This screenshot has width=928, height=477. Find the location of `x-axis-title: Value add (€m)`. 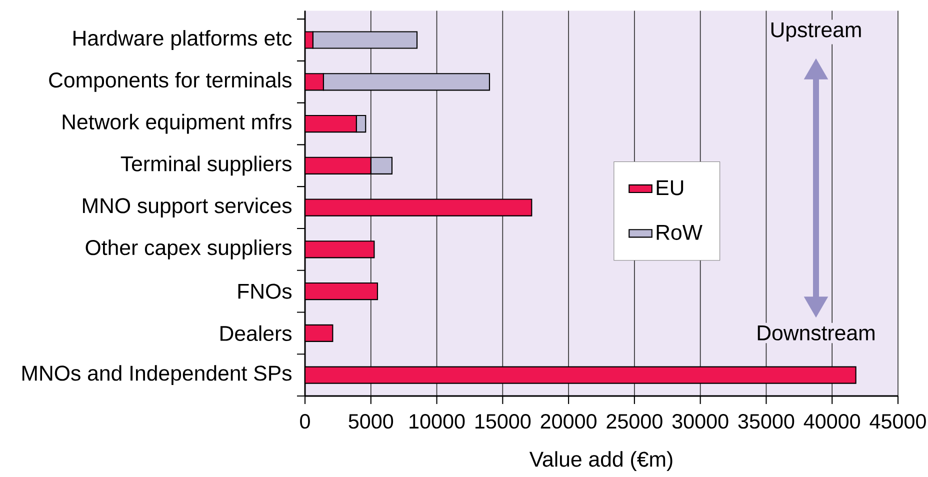

x-axis-title: Value add (€m) is located at coordinates (600, 461).